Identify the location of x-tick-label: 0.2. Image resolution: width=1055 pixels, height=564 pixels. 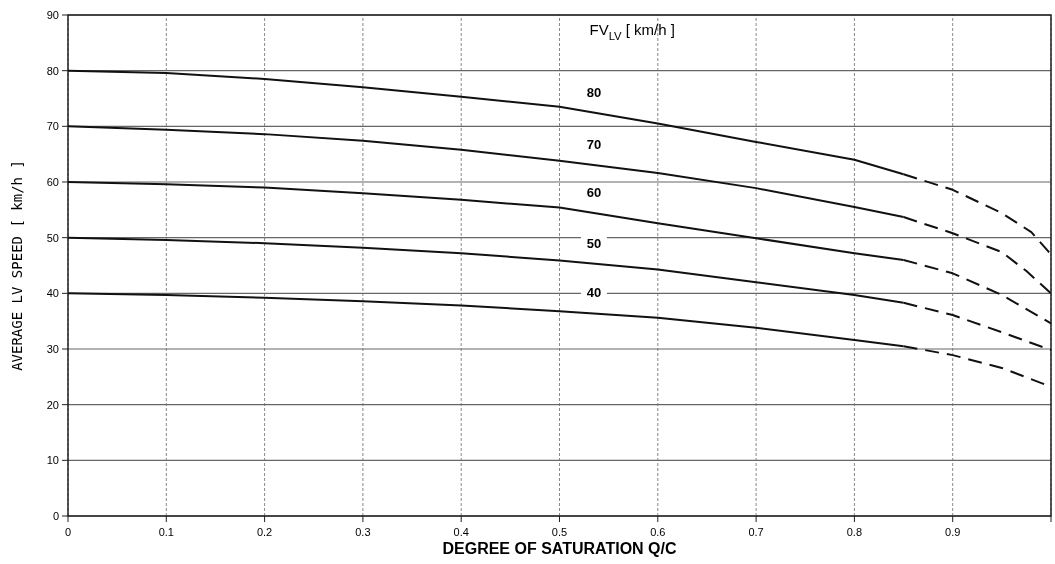
(264, 532).